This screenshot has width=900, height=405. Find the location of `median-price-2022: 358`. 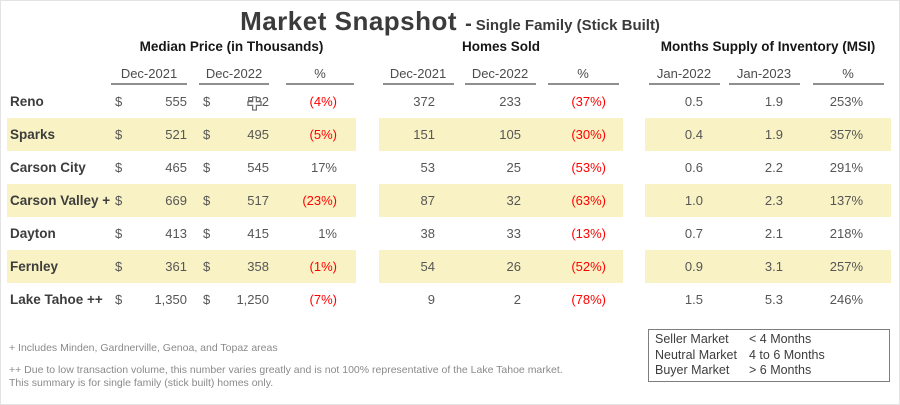

median-price-2022: 358 is located at coordinates (258, 266).